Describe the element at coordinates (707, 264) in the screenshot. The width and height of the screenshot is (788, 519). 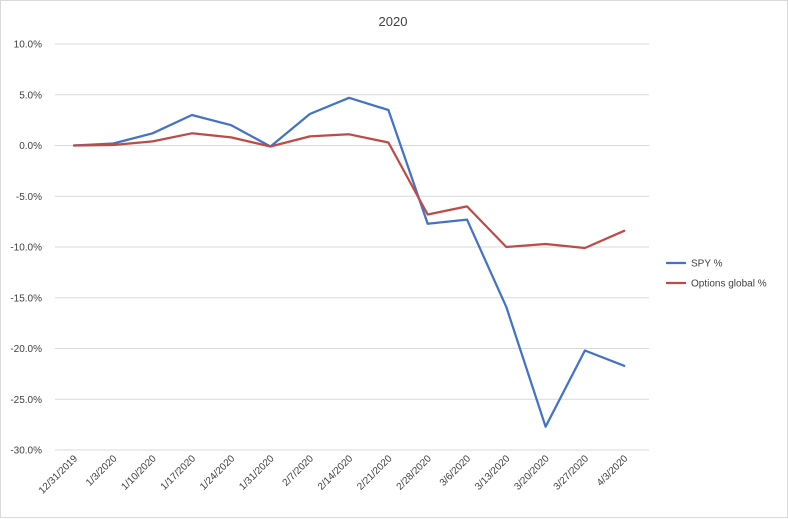
I see `legend-label: SPY %` at that location.